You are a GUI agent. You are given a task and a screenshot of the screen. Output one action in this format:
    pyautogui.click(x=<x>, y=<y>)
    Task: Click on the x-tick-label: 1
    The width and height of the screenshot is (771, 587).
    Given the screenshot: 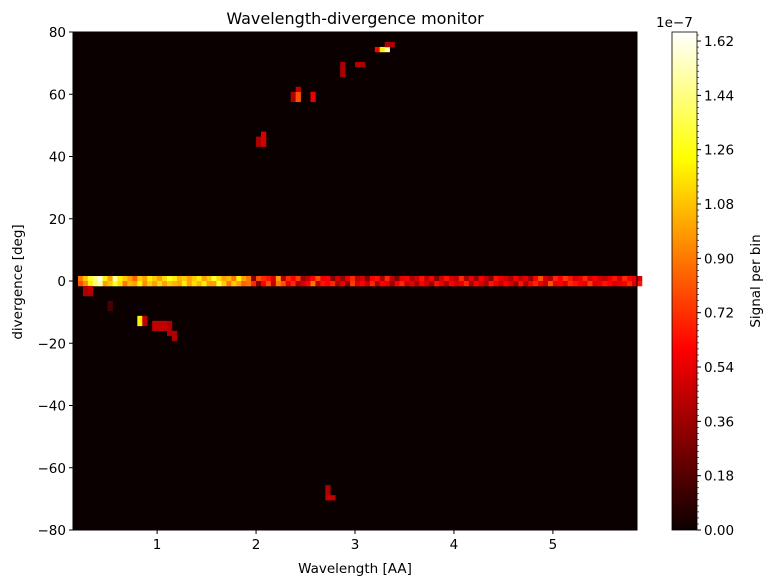 What is the action you would take?
    pyautogui.click(x=157, y=545)
    